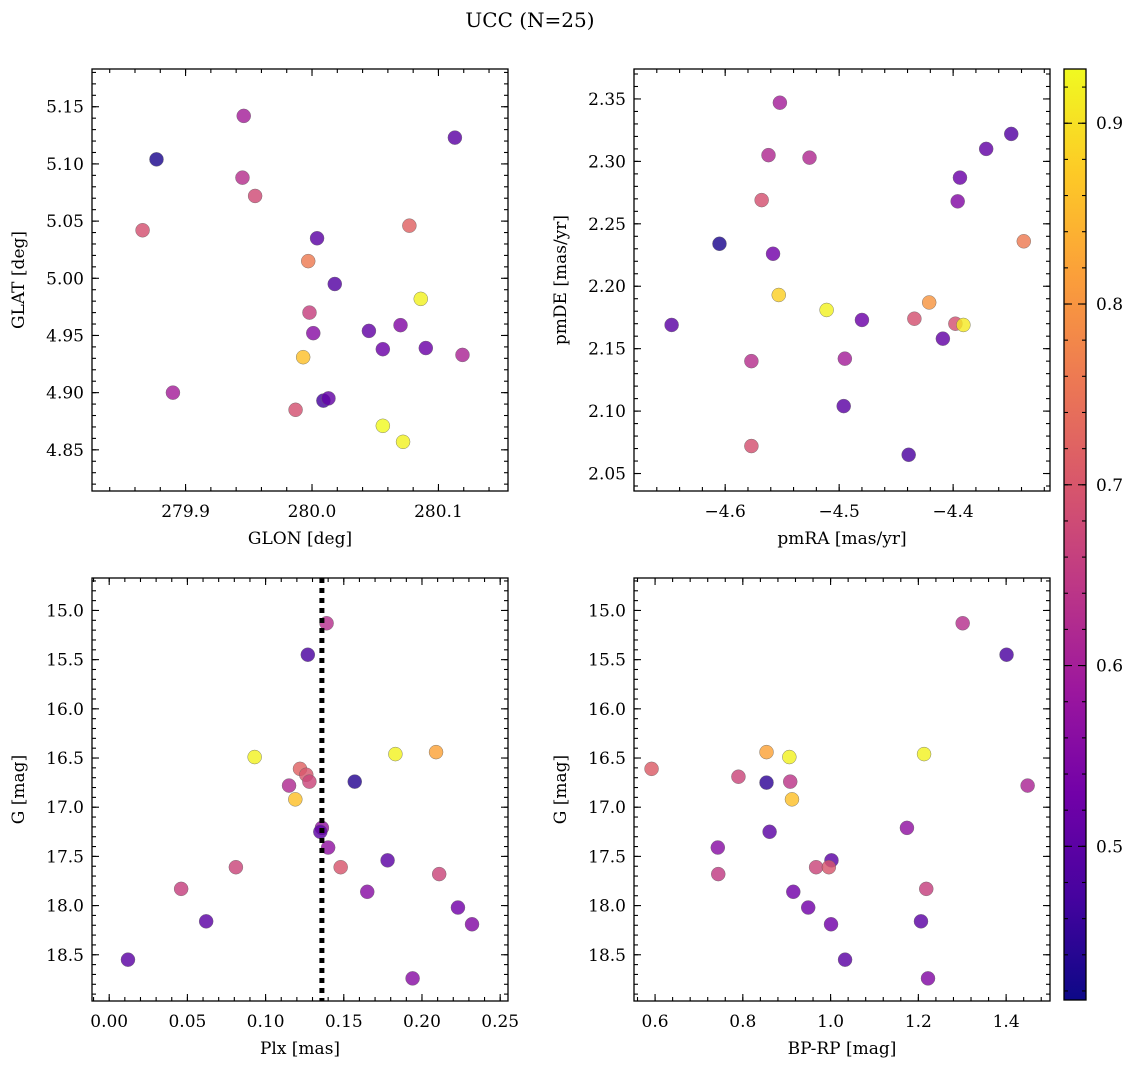  I want to click on y-tick-label: 2.35, so click(607, 100).